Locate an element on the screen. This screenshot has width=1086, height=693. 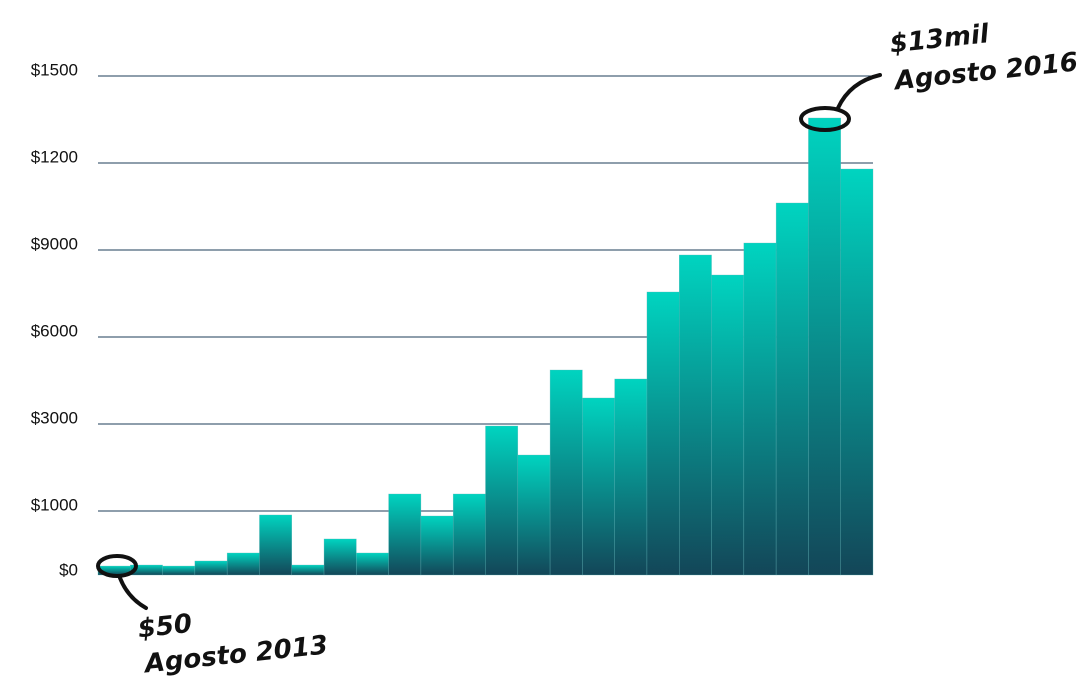
y-tick-label: $9000 is located at coordinates (54, 243).